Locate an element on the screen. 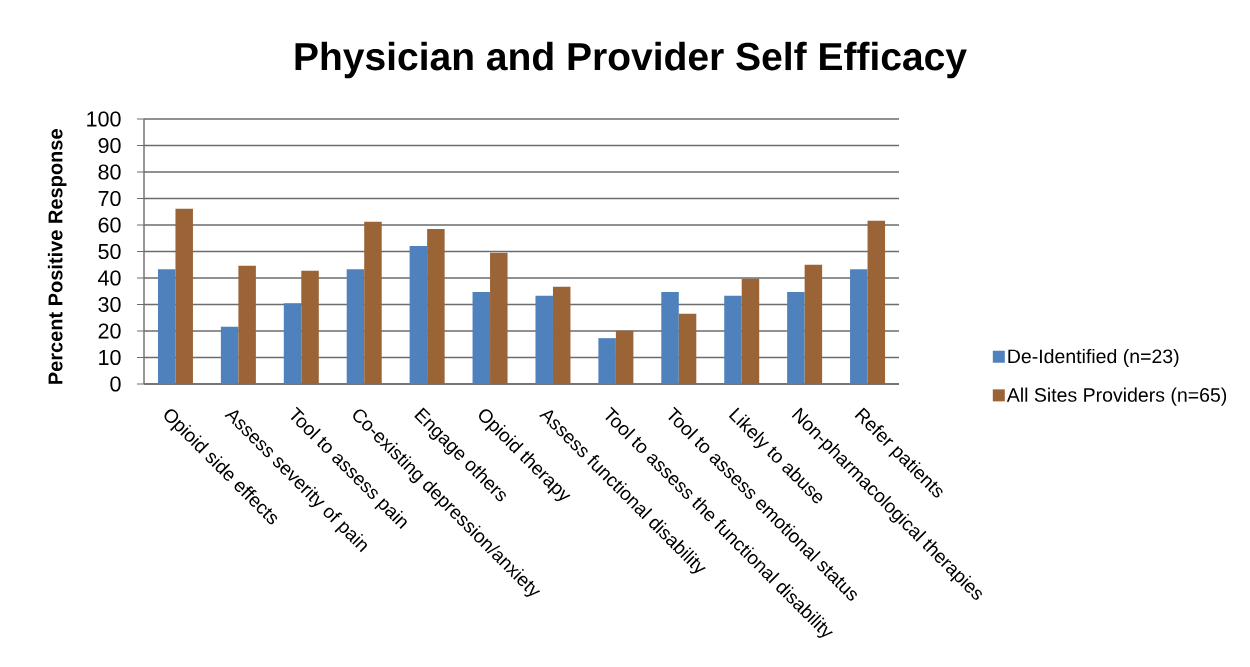 This screenshot has width=1250, height=667. y-axis-title: Percent Positive Response is located at coordinates (57, 256).